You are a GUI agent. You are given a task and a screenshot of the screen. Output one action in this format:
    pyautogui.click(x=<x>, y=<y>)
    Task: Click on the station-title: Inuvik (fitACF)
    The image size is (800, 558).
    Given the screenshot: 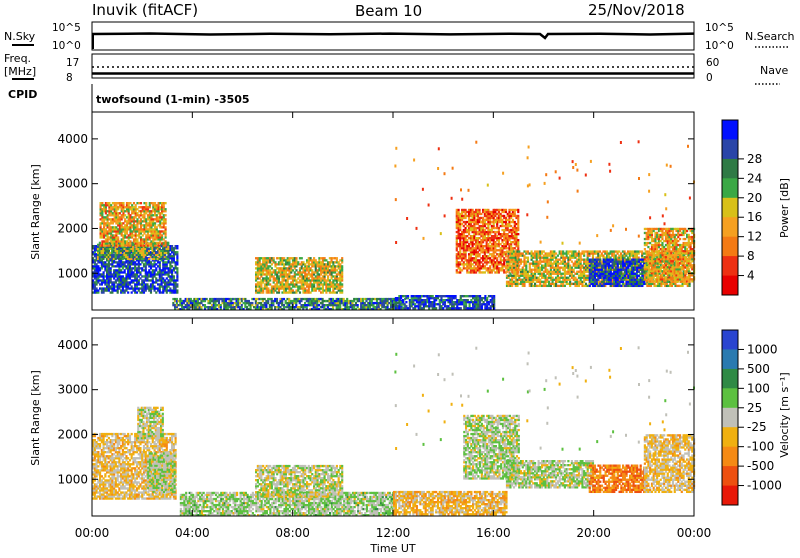 What is the action you would take?
    pyautogui.click(x=145, y=10)
    